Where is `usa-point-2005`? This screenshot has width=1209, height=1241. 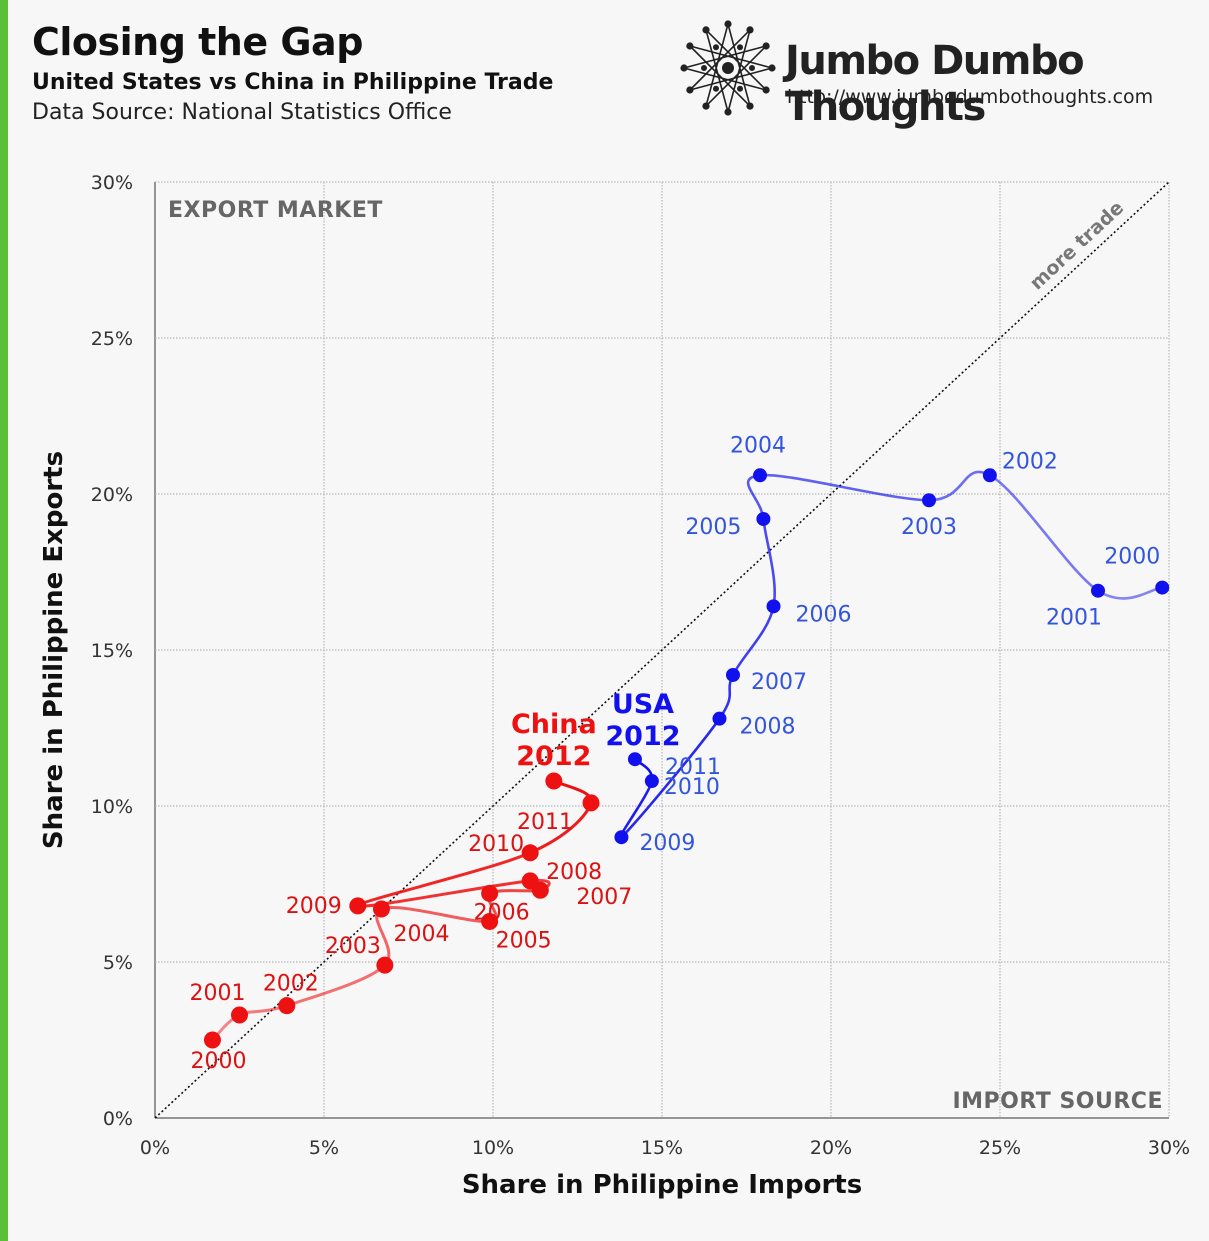 usa-point-2005 is located at coordinates (763, 518).